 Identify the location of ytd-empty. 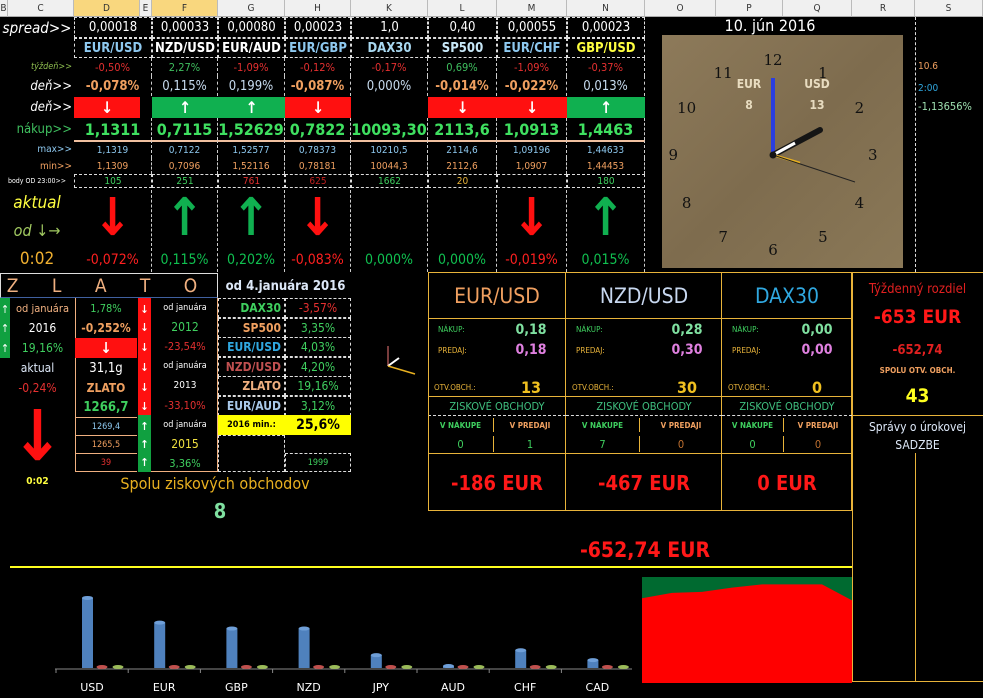
(251, 453).